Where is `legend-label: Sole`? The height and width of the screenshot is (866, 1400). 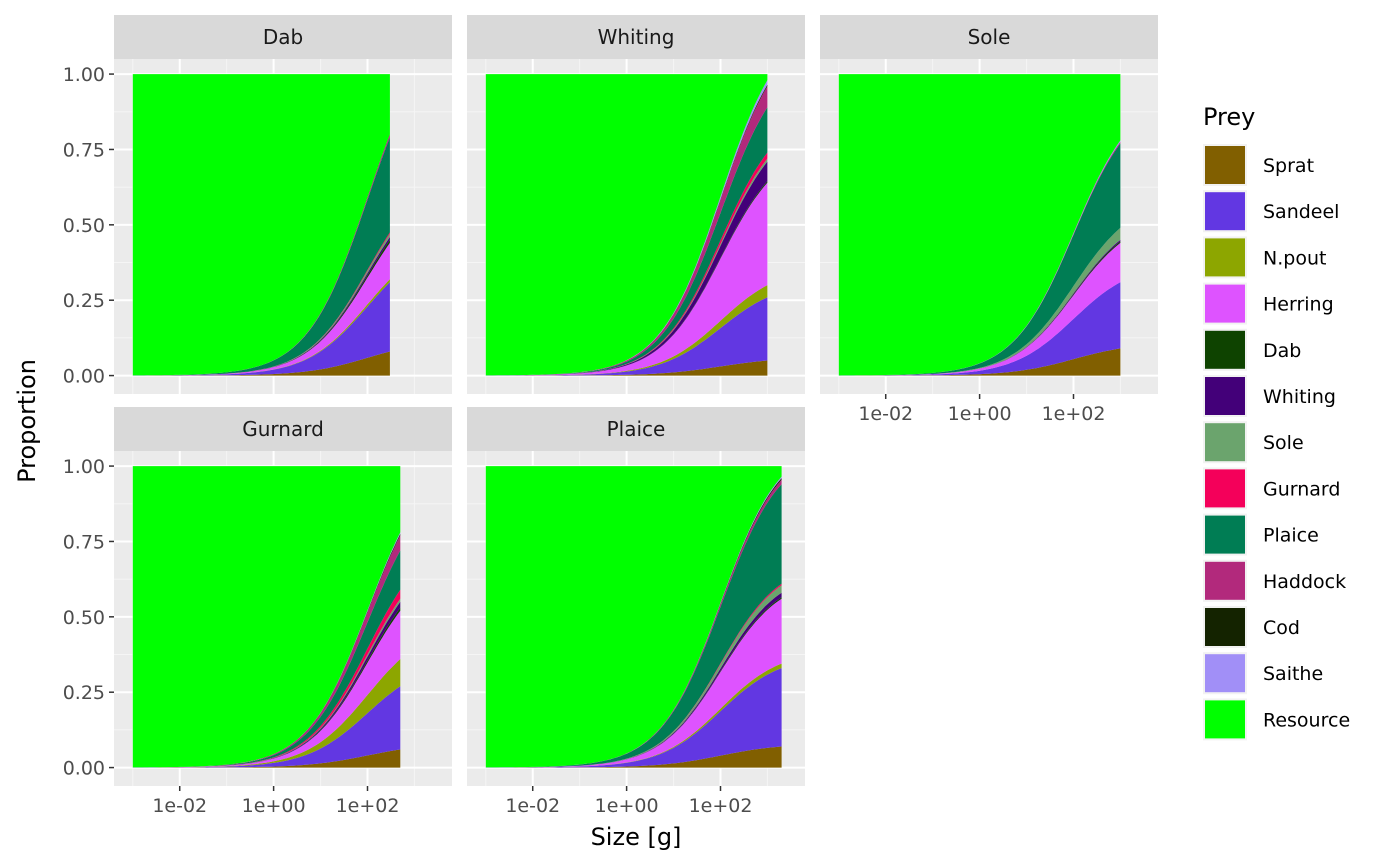
legend-label: Sole is located at coordinates (1283, 443).